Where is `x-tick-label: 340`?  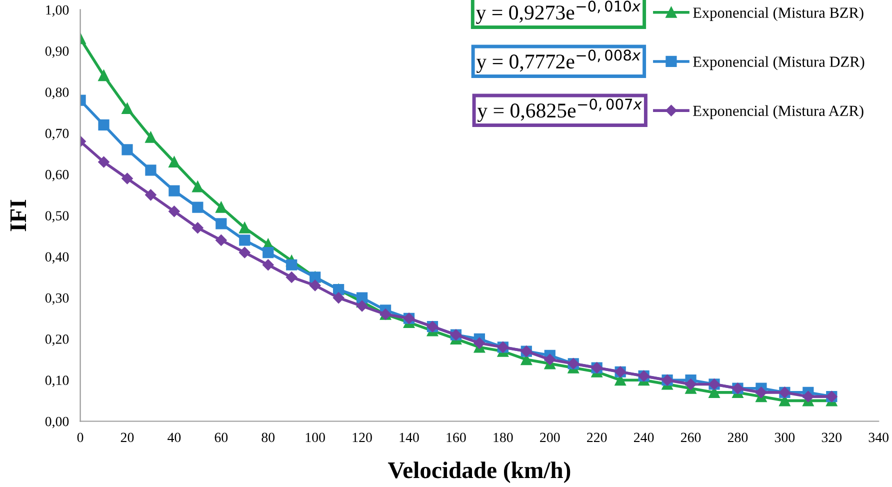 x-tick-label: 340 is located at coordinates (878, 437).